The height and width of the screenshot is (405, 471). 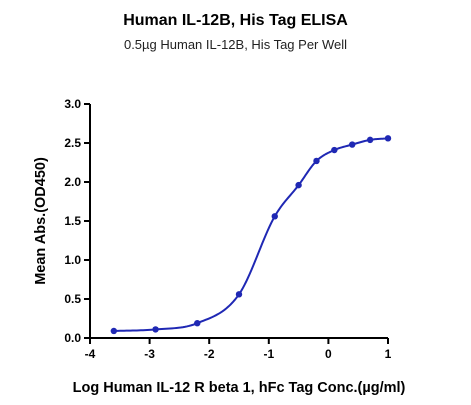 What do you see at coordinates (41, 221) in the screenshot?
I see `y-axis-label: Mean Abs.(OD450)` at bounding box center [41, 221].